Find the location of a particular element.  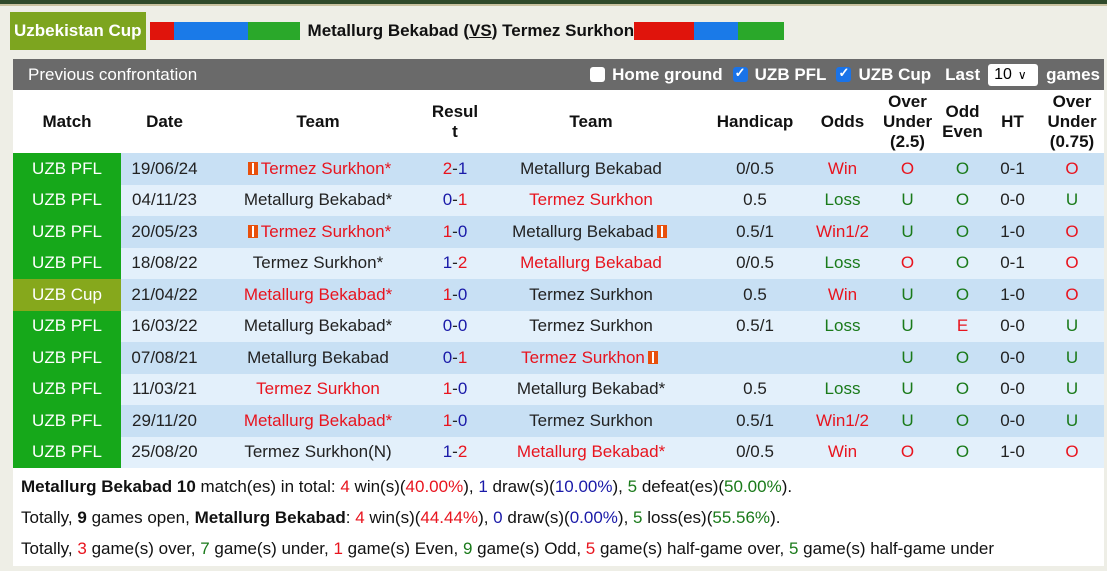

col-header-date: Date is located at coordinates (164, 121).